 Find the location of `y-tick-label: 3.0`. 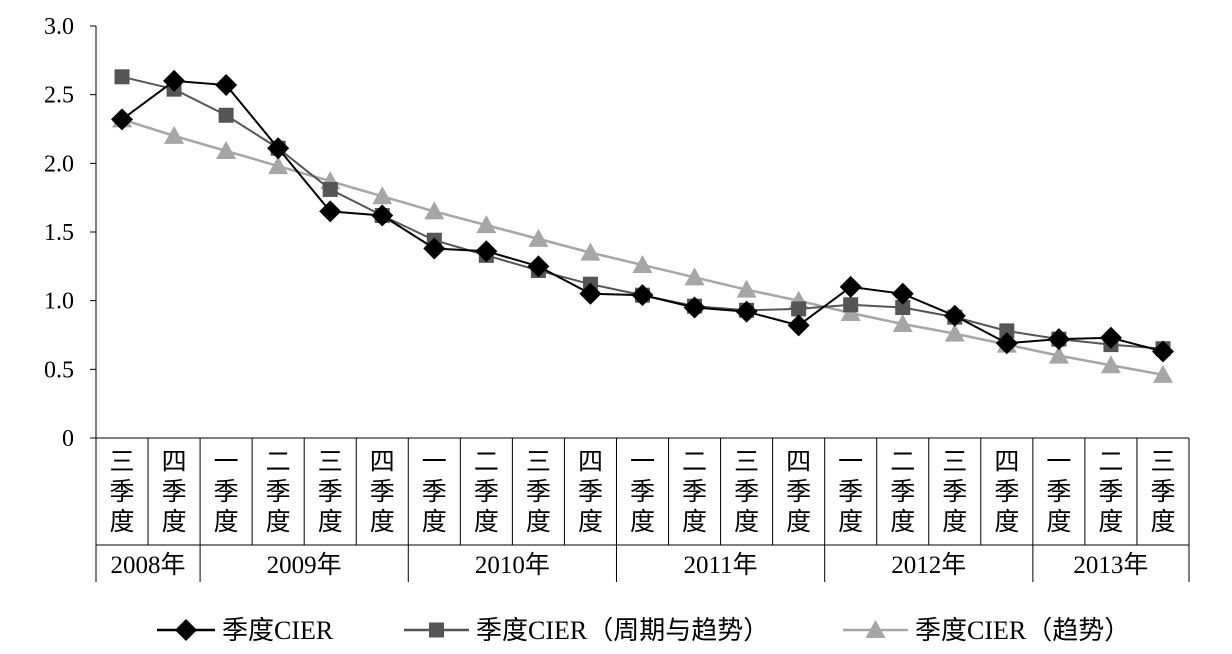

y-tick-label: 3.0 is located at coordinates (59, 27).